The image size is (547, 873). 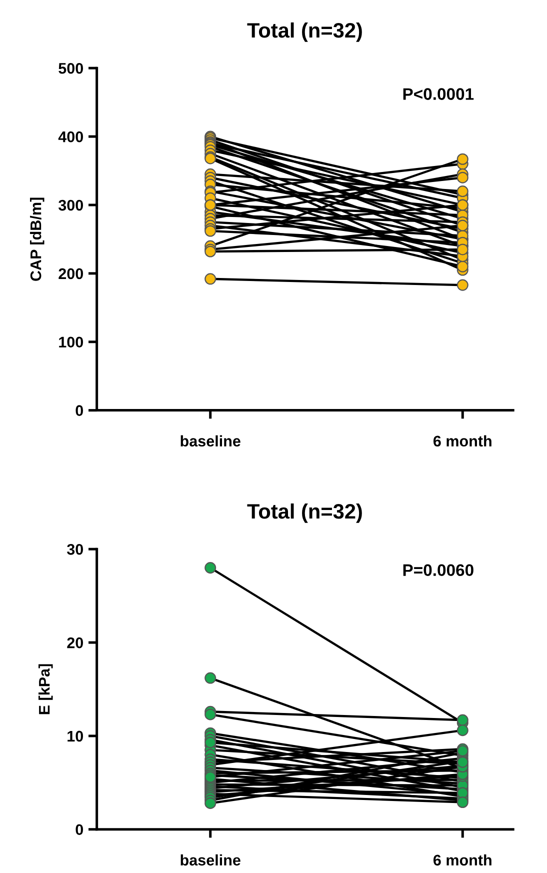 What do you see at coordinates (70, 205) in the screenshot?
I see `y-tick-label: 300` at bounding box center [70, 205].